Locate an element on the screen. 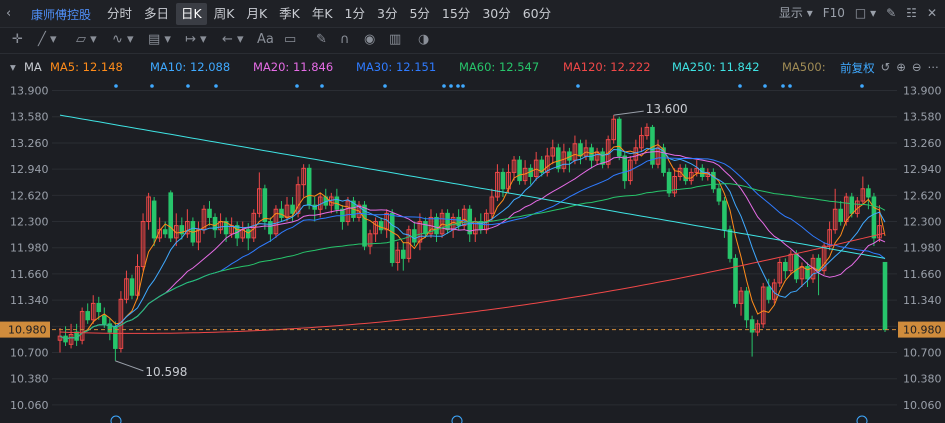  ma-legend-item: MA250: 11.842 is located at coordinates (716, 67).